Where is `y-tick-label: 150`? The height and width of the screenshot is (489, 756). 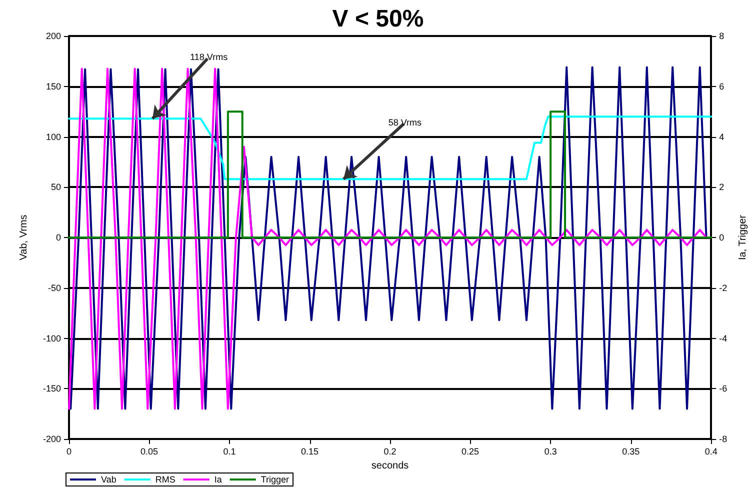
y-tick-label: 150 is located at coordinates (53, 86).